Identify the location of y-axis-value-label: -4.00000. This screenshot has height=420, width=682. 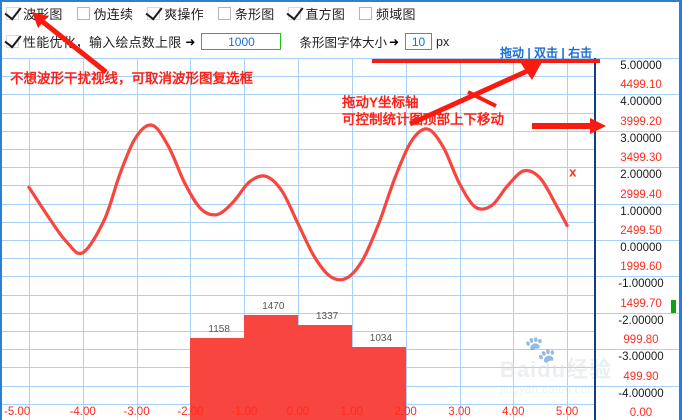
(641, 393).